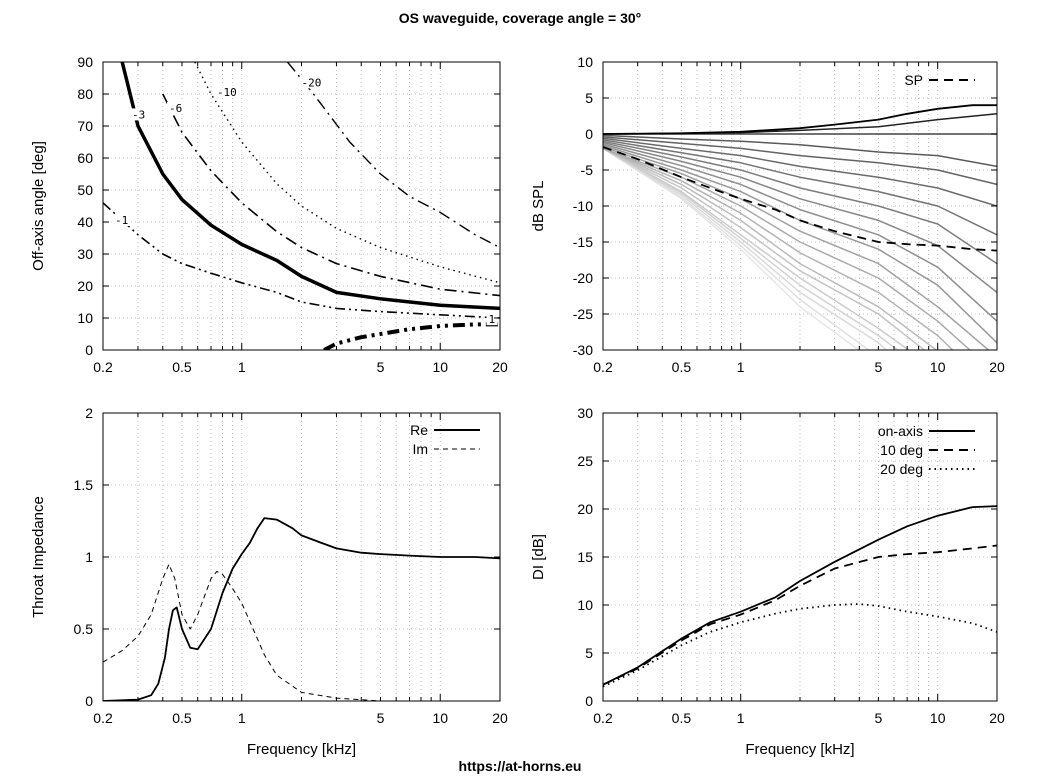  I want to click on contour-label: -10, so click(227, 92).